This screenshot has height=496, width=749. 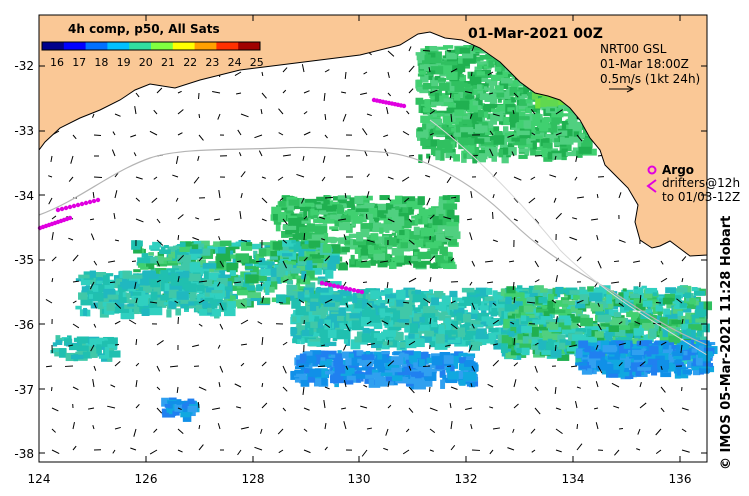 I want to click on colorbar-tick-label: 25, so click(x=256, y=62).